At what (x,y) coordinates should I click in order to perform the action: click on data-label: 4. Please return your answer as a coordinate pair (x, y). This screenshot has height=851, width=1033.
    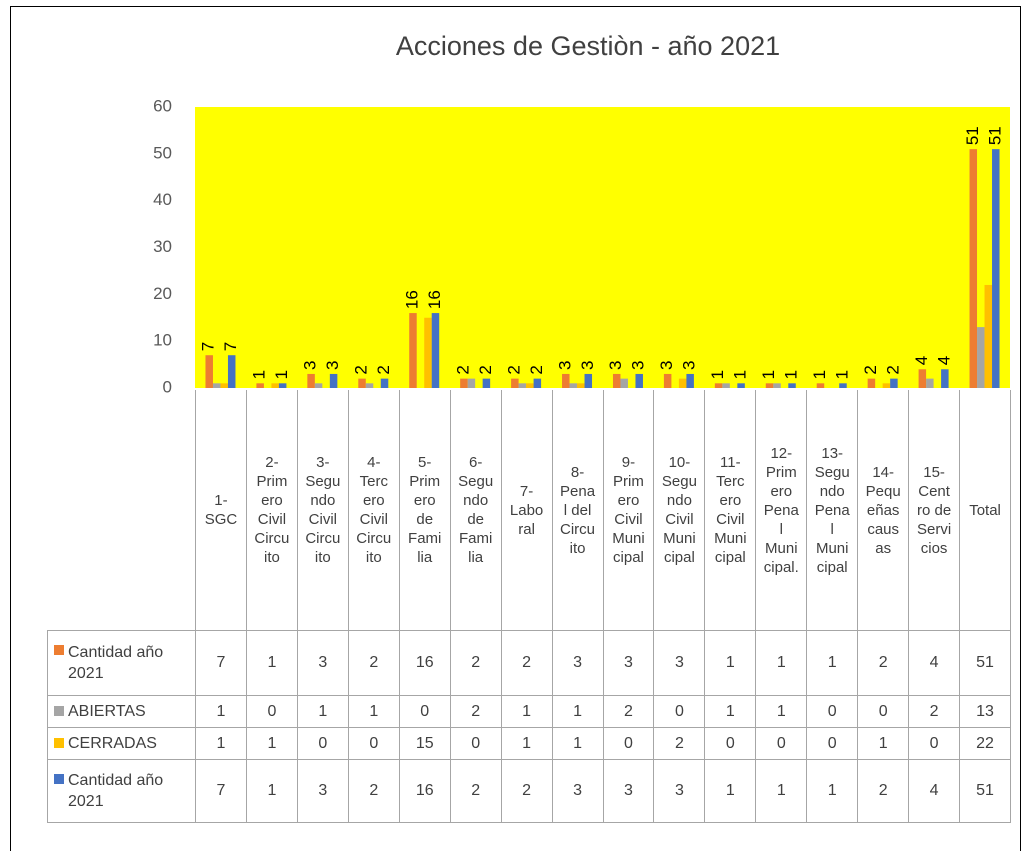
    Looking at the image, I should click on (921, 360).